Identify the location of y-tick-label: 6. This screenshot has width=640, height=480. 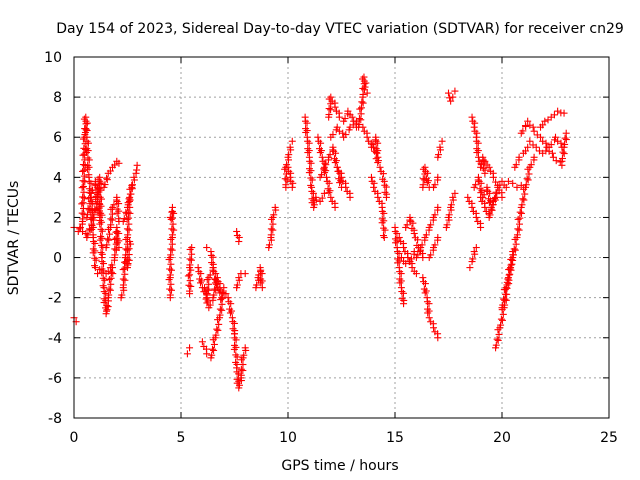
(57, 138).